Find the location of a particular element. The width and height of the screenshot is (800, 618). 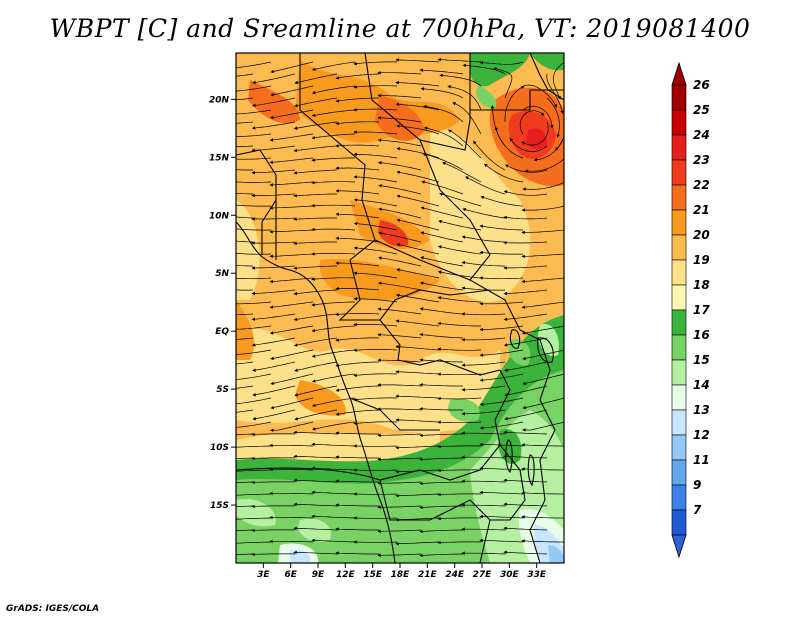

lon-tick-label: 12E is located at coordinates (346, 575).